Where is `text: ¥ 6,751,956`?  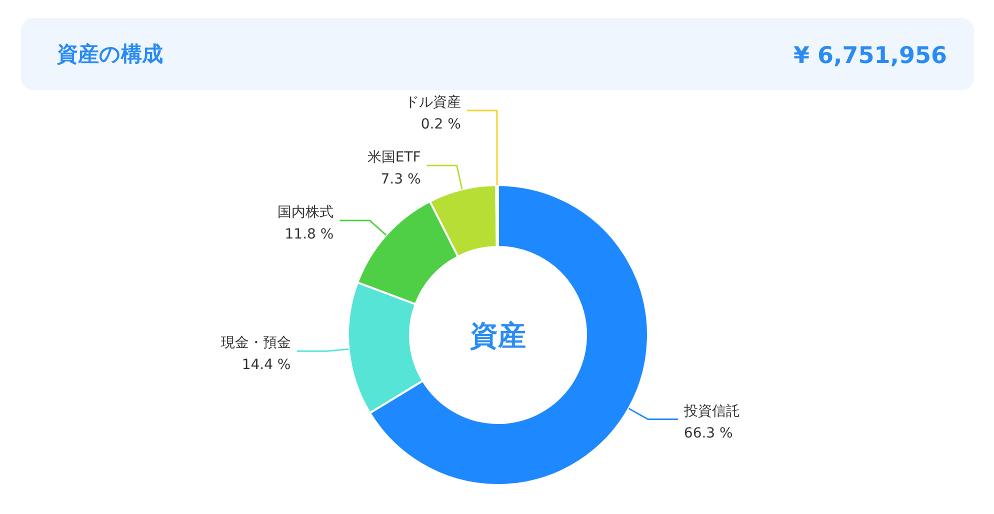 text: ¥ 6,751,956 is located at coordinates (870, 56).